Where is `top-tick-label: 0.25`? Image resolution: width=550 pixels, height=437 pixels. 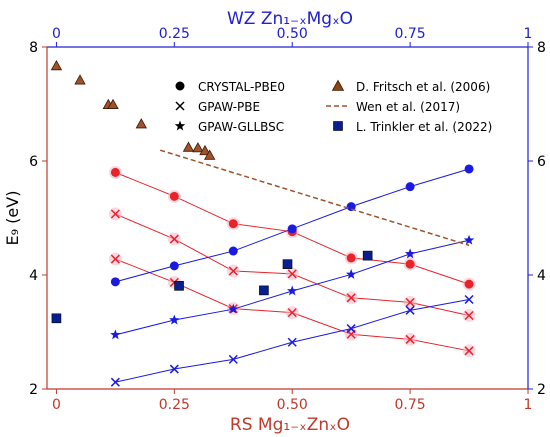 top-tick-label: 0.25 is located at coordinates (174, 34).